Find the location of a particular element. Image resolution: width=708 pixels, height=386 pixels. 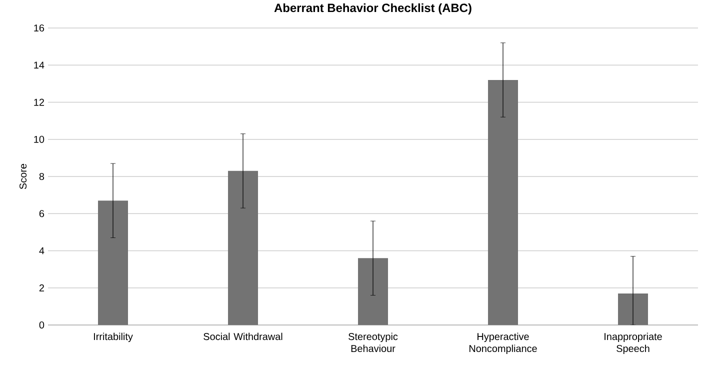

y-tick-label: 0 is located at coordinates (41, 325).